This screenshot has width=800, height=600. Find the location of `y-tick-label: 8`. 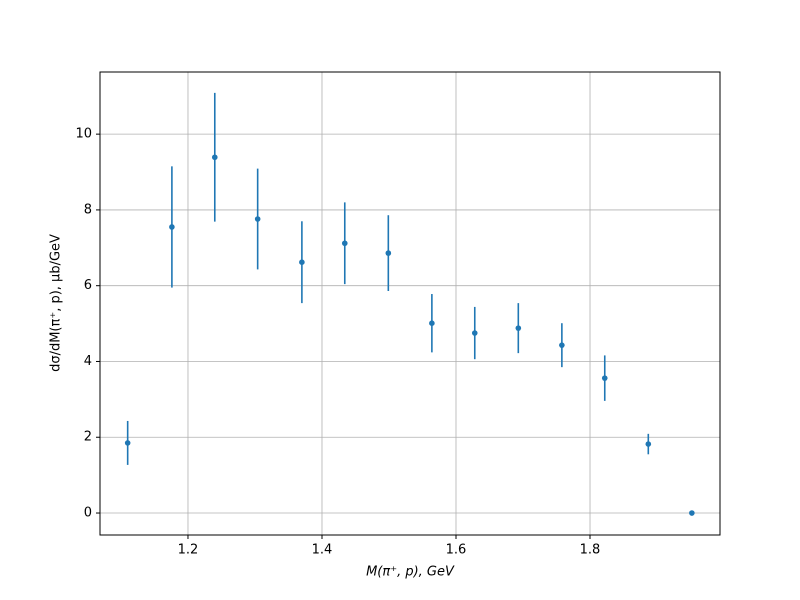

y-tick-label: 8 is located at coordinates (88, 209).